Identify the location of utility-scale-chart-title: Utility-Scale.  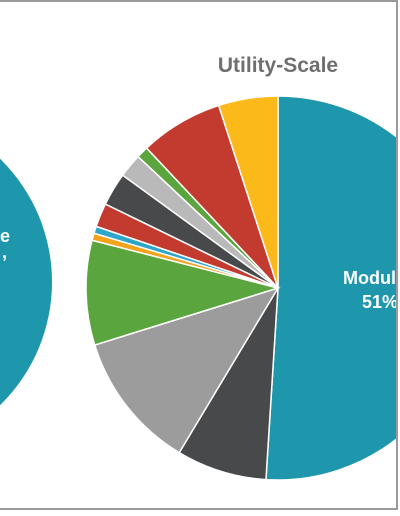
(278, 65).